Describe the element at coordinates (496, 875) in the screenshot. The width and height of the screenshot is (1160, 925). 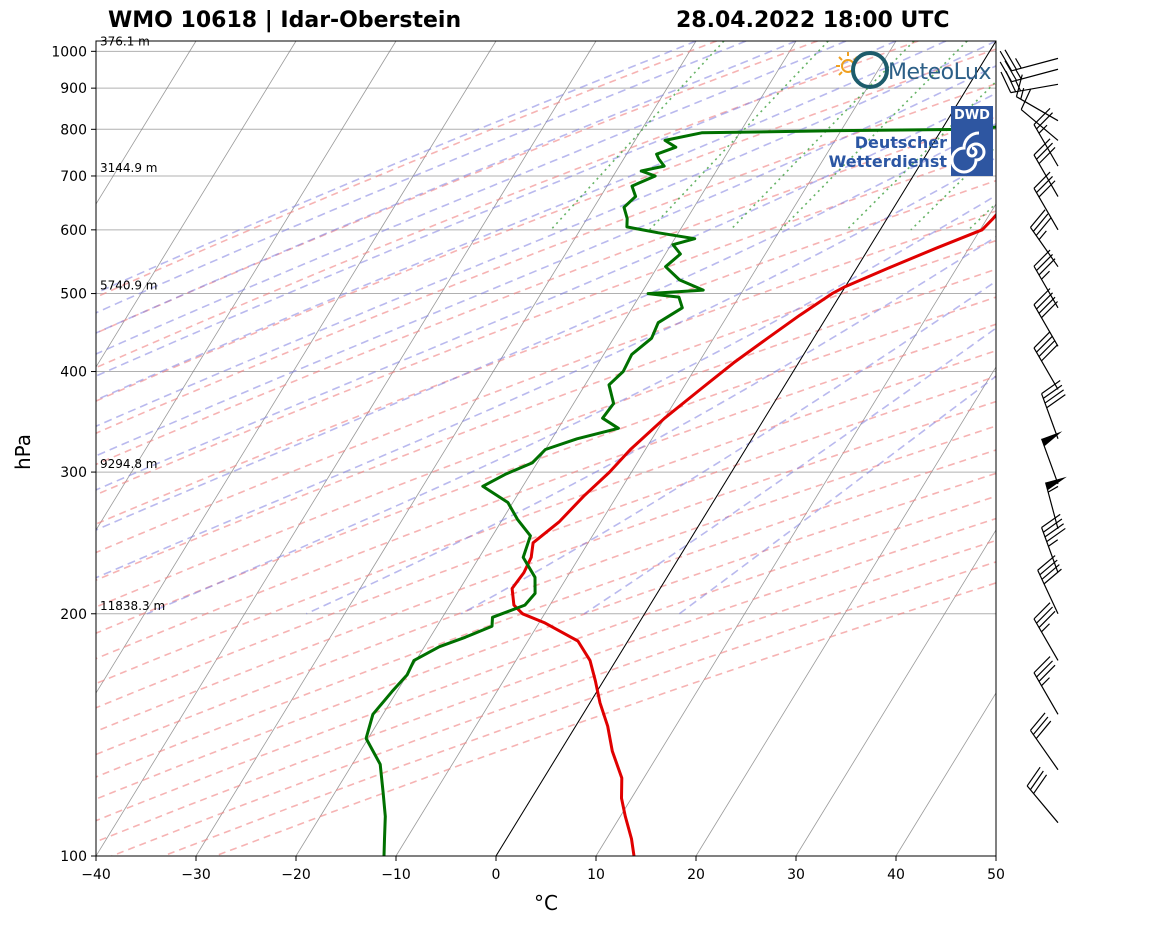
I see `x-tick-label: 0` at that location.